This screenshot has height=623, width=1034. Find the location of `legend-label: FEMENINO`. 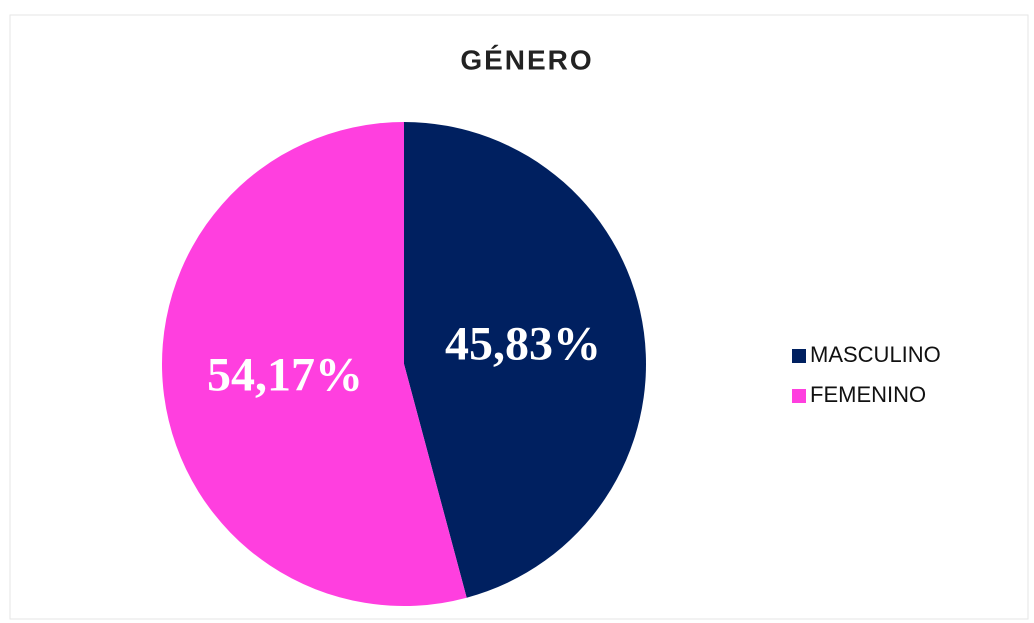

legend-label: FEMENINO is located at coordinates (868, 394).